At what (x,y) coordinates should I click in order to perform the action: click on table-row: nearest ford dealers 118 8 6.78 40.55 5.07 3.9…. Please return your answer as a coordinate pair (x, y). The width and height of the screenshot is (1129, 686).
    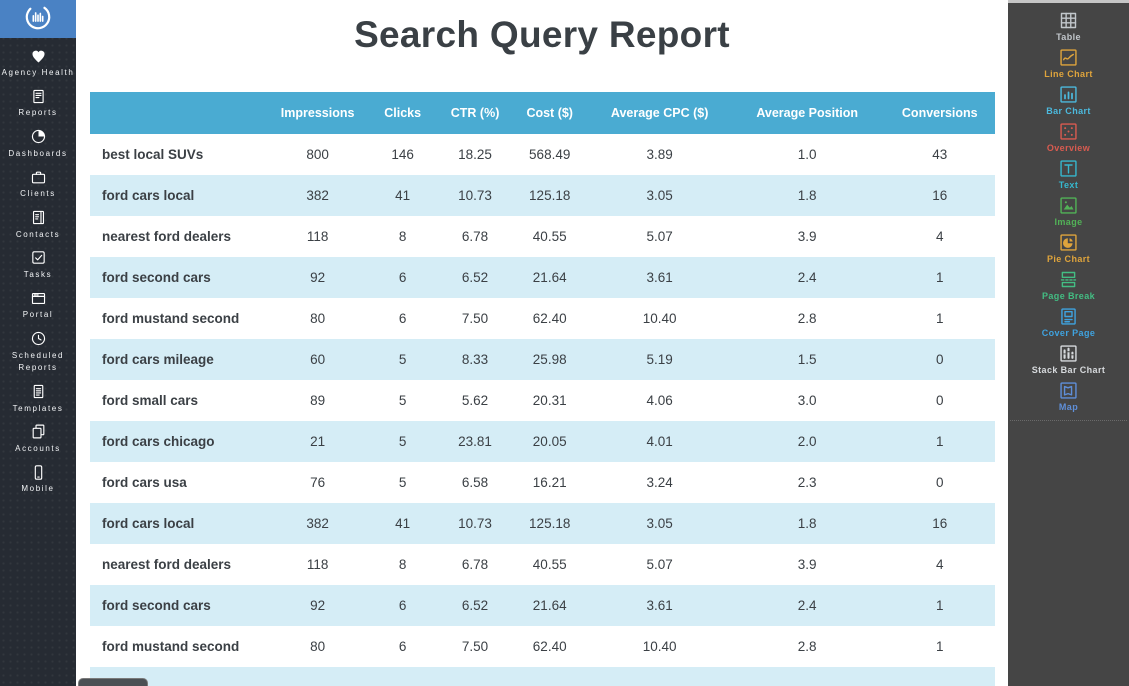
    Looking at the image, I should click on (542, 236).